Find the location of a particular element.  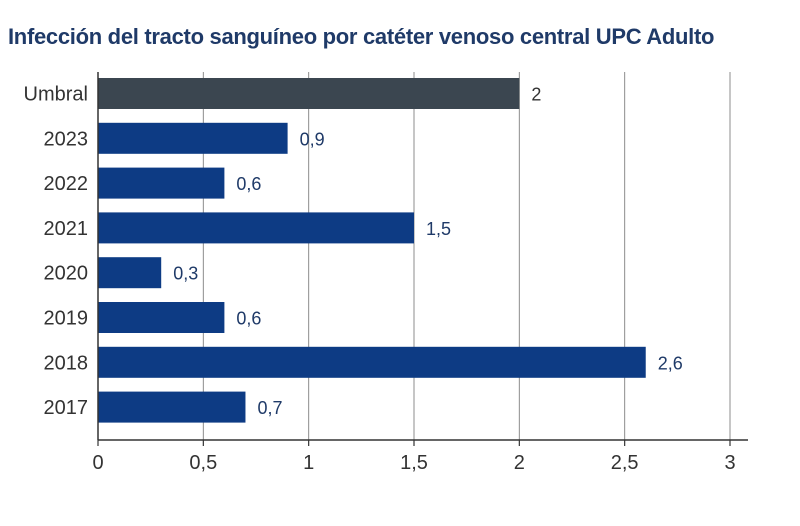

data-label: 0,9 is located at coordinates (312, 139).